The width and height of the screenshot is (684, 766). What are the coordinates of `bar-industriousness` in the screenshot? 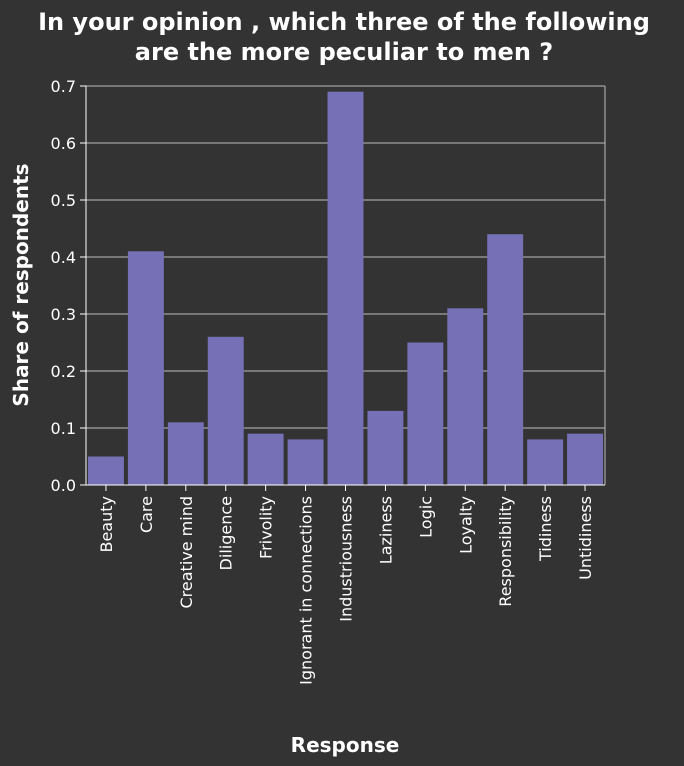 It's located at (345, 288).